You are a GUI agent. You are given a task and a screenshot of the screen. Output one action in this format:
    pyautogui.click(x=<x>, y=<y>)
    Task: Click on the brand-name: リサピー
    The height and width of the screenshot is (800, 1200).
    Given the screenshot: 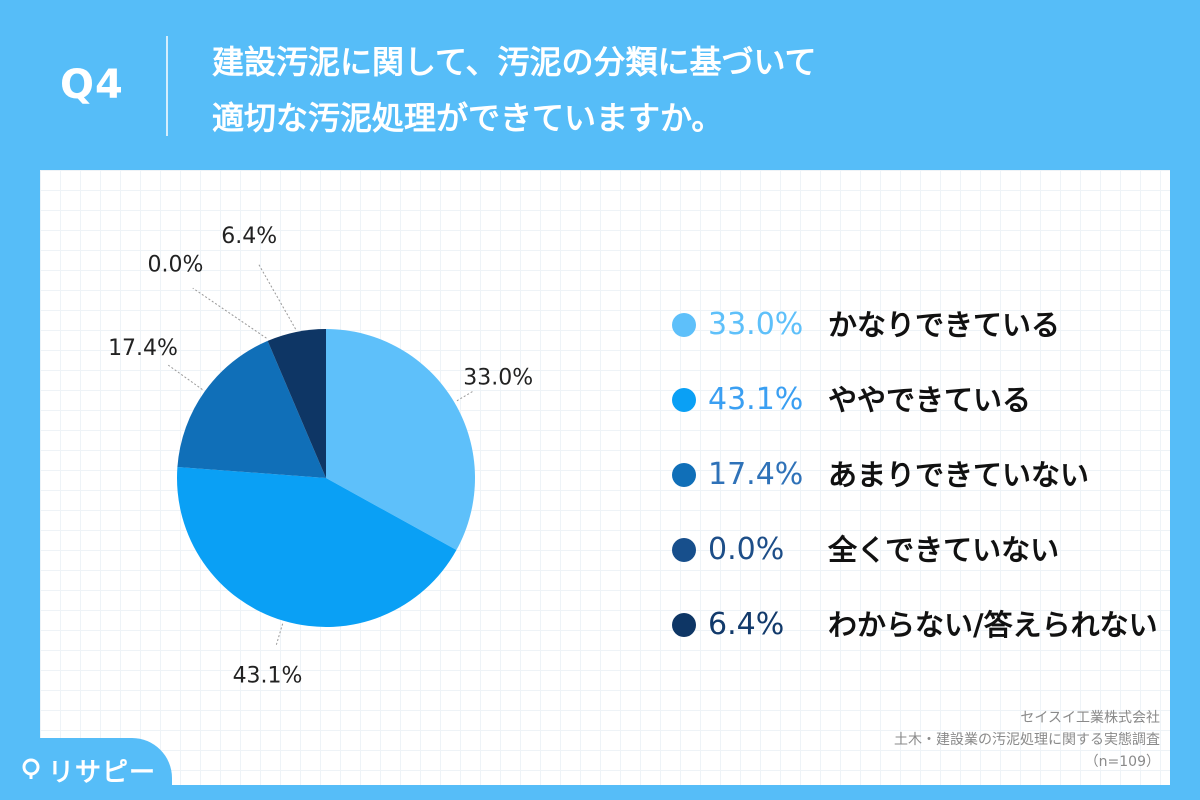 What is the action you would take?
    pyautogui.click(x=102, y=773)
    